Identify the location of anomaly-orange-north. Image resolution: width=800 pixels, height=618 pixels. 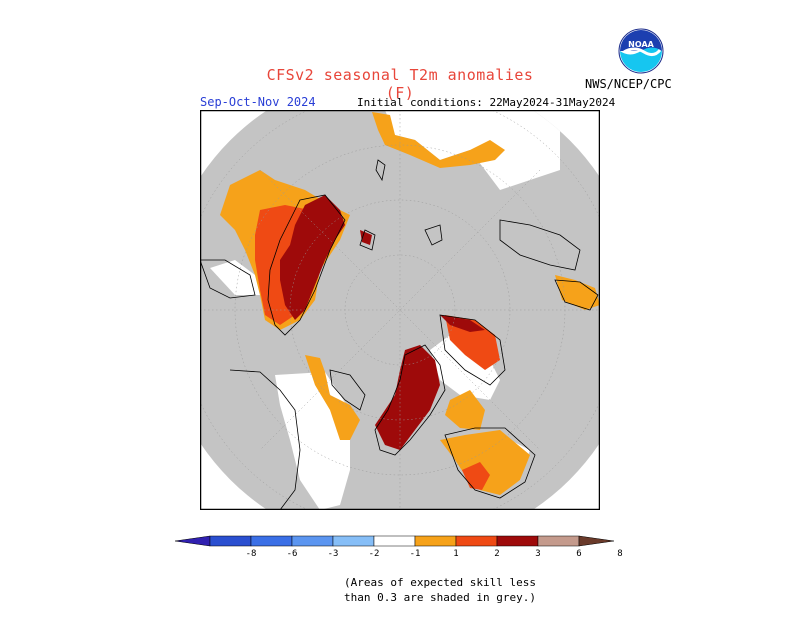
(438, 140).